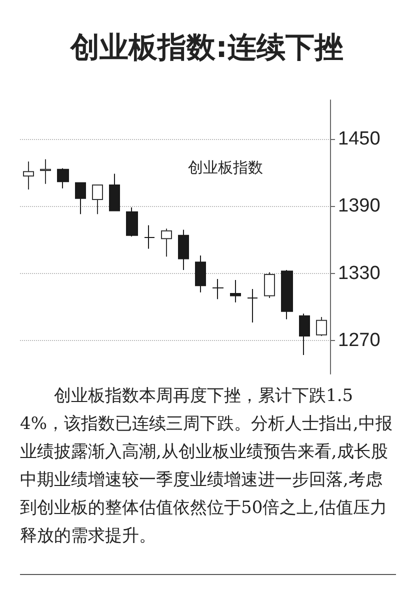  Describe the element at coordinates (225, 167) in the screenshot. I see `annotation: 创业板指数` at that location.